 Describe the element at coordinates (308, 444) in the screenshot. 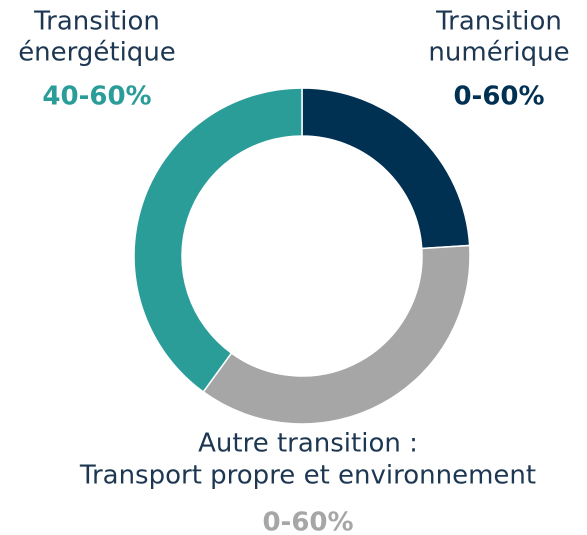

I see `category-label: Autre transition :` at that location.